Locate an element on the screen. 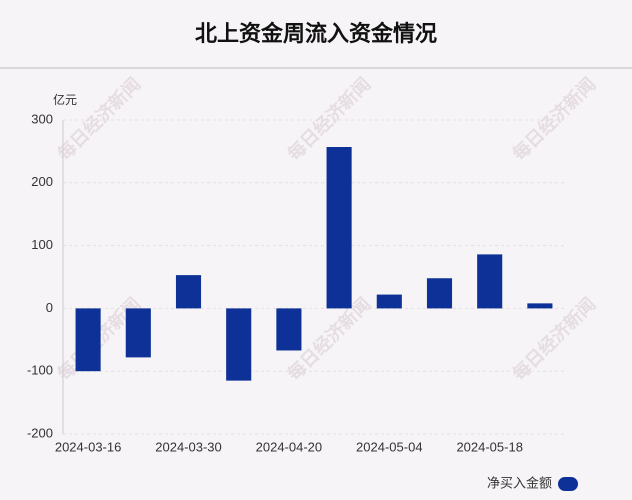 Image resolution: width=632 pixels, height=500 pixels. y-tick-label: -200 is located at coordinates (40, 432).